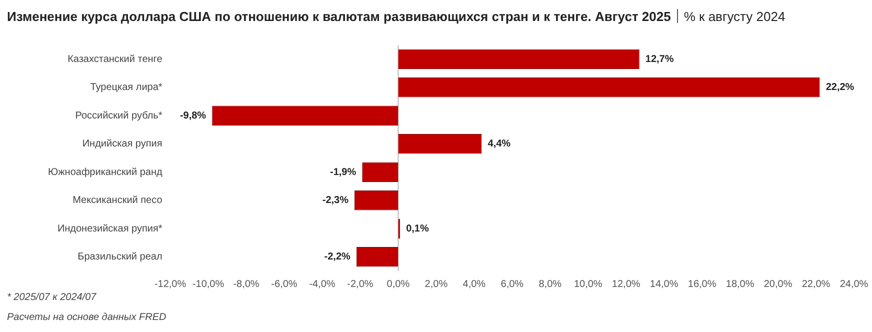 The width and height of the screenshot is (872, 332). Describe the element at coordinates (105, 172) in the screenshot. I see `y-tick-label: Южноафриканский ранд` at that location.